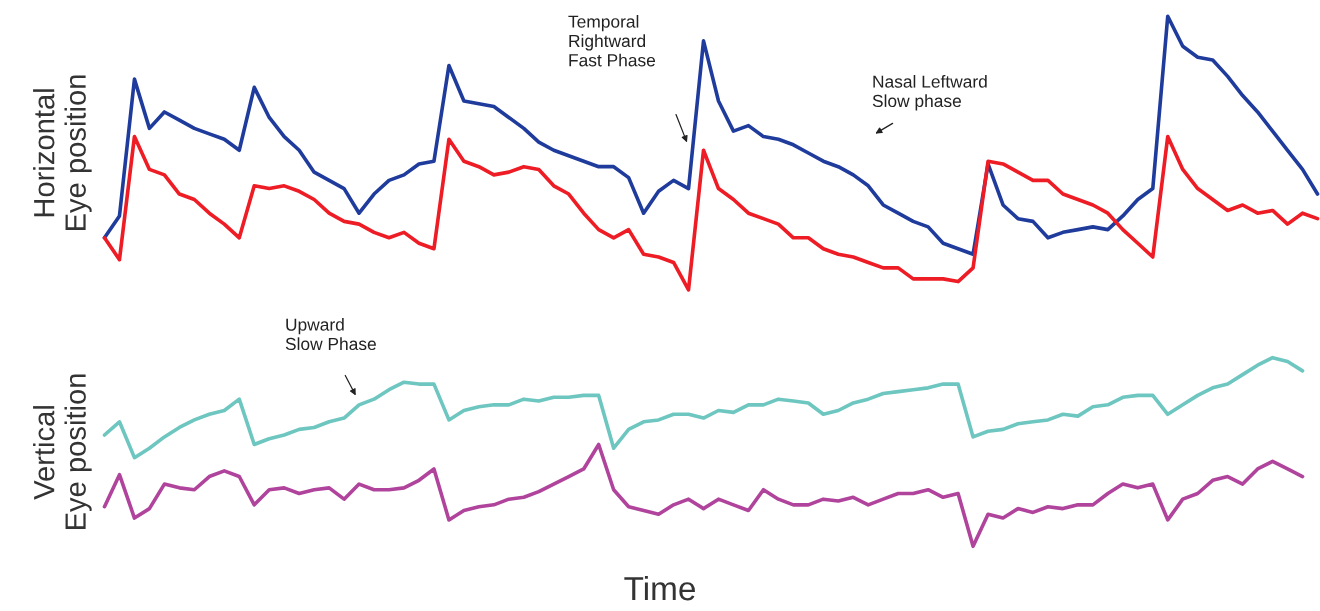 This screenshot has width=1320, height=611. Describe the element at coordinates (929, 93) in the screenshot. I see `annotation: Nasal Leftward Slow phase` at that location.